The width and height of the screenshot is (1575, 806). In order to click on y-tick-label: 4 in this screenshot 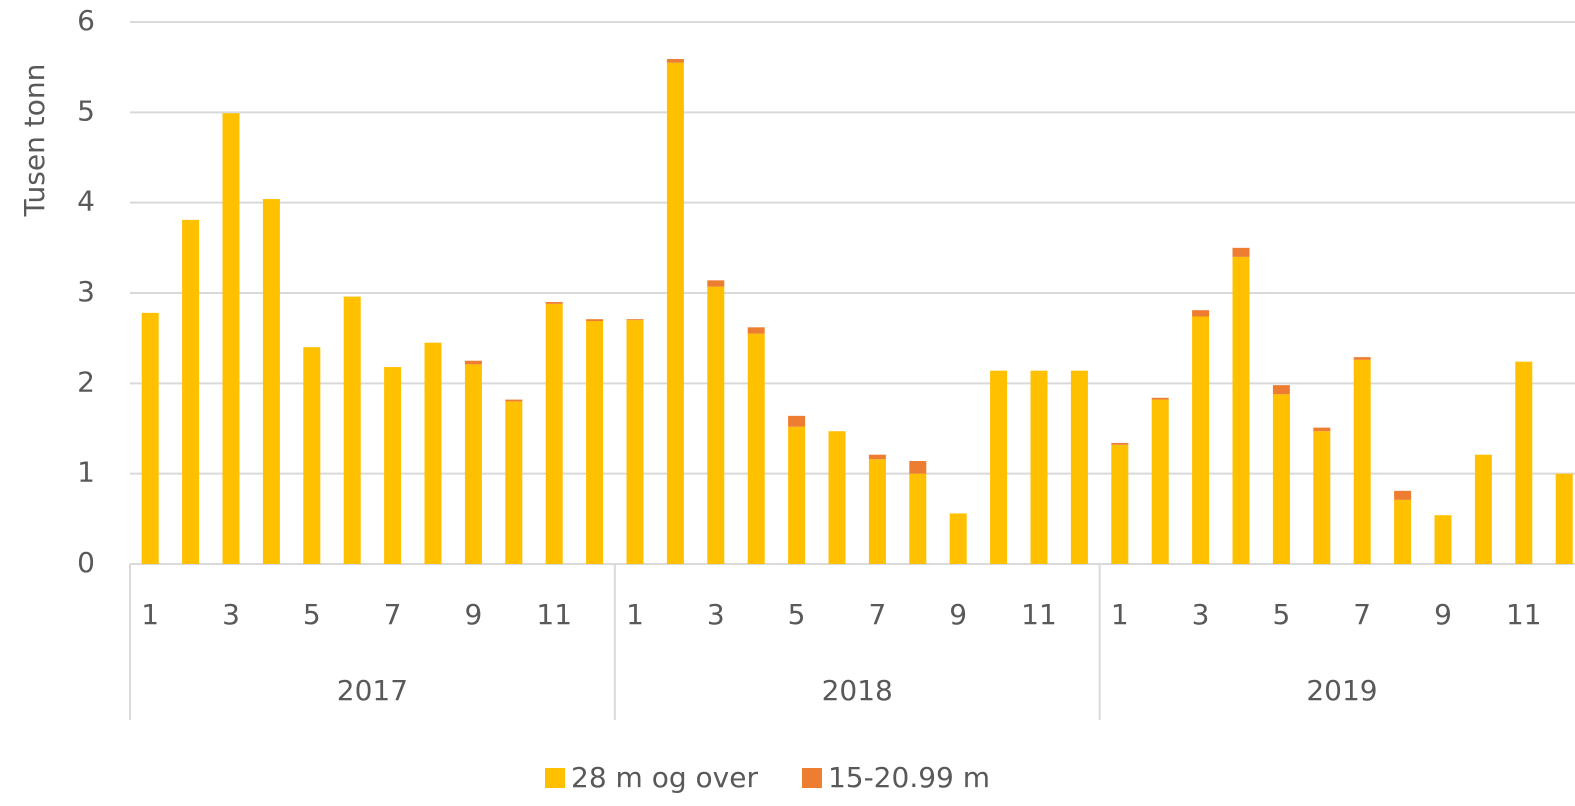, I will do `click(86, 201)`.